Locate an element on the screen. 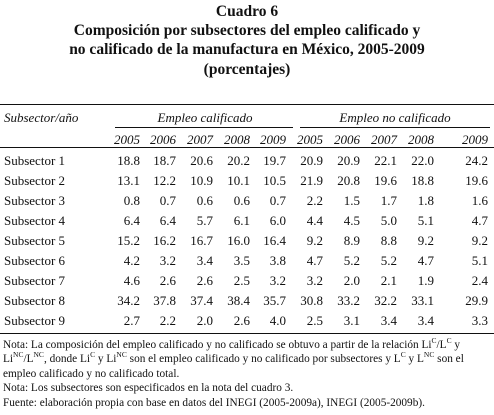  header-rule is located at coordinates (247, 147).